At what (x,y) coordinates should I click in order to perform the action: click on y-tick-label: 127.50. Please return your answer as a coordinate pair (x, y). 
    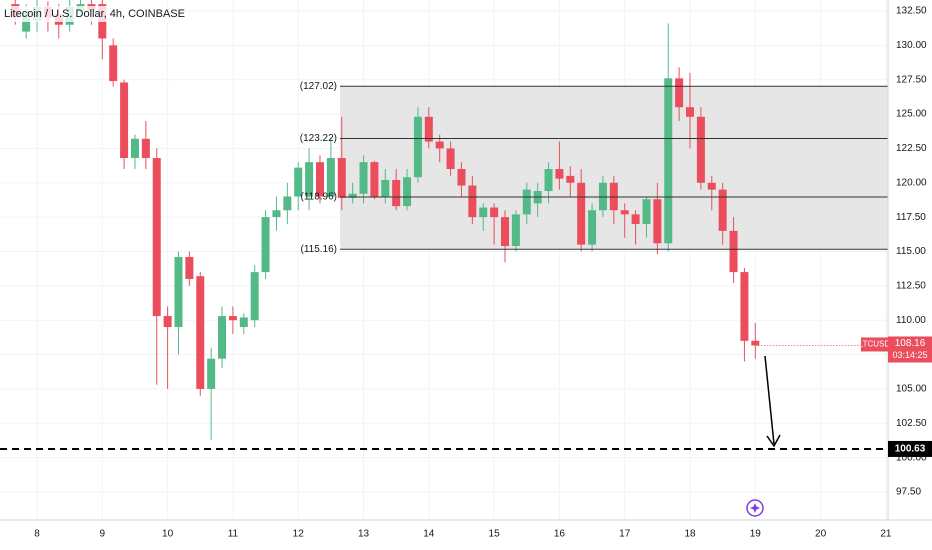
    Looking at the image, I should click on (911, 79).